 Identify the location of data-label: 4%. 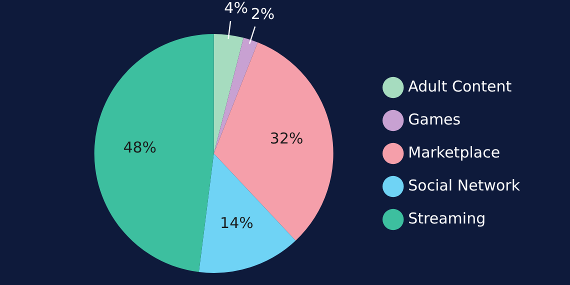
(236, 9).